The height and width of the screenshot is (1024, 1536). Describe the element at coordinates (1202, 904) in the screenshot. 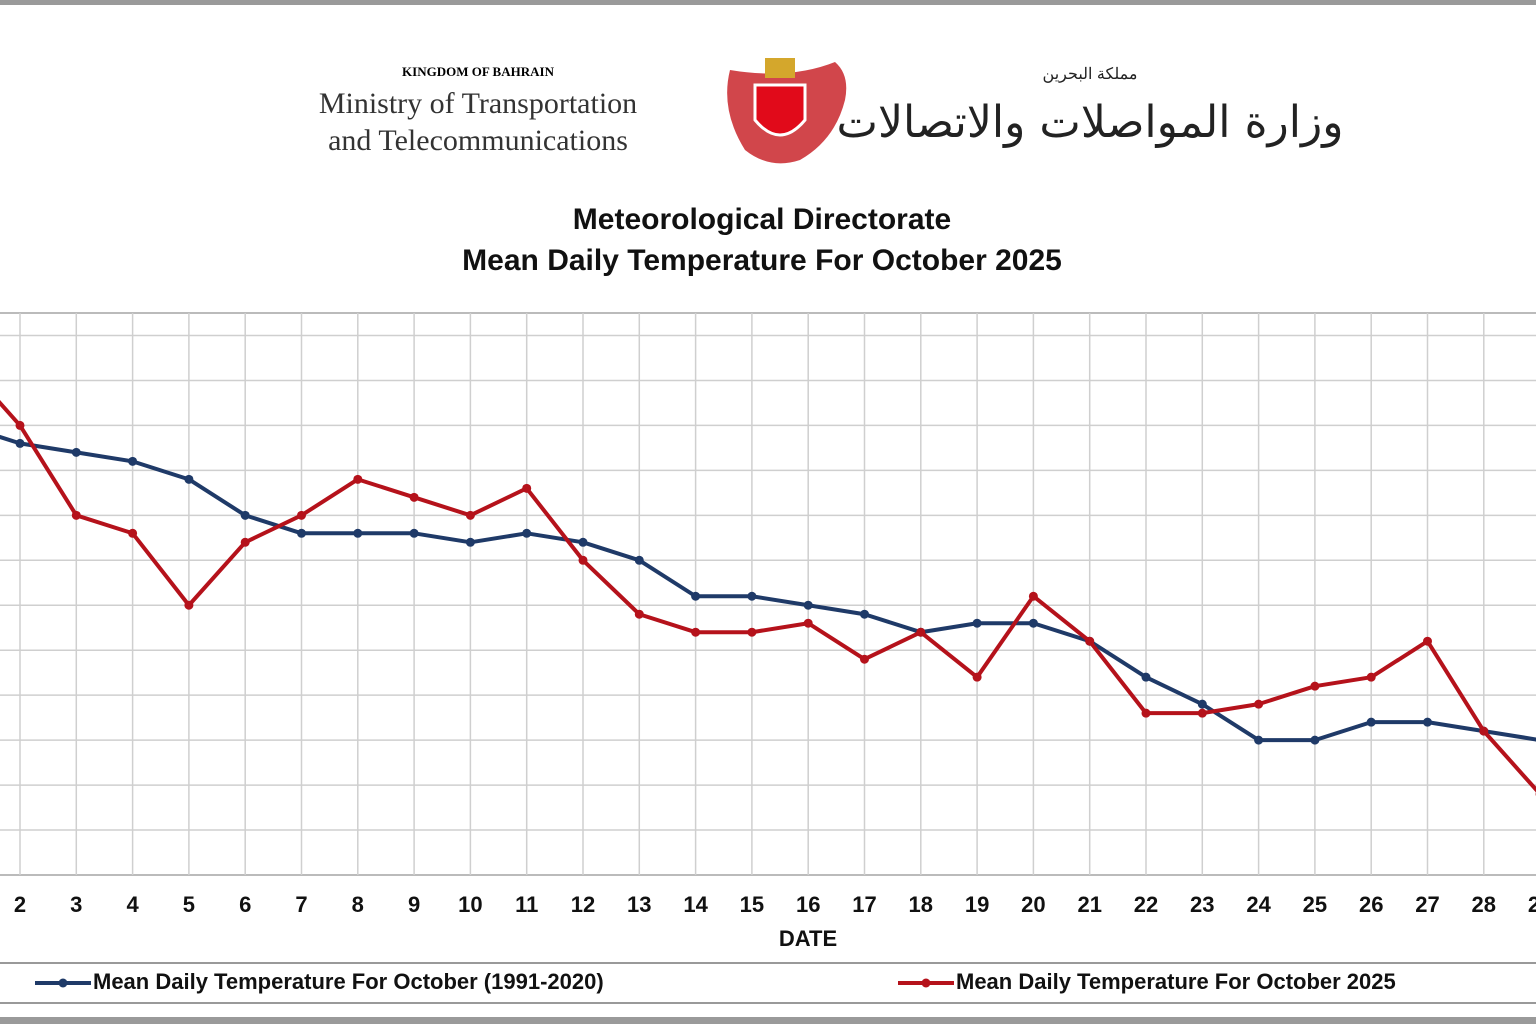

I see `x-tick-label: 23` at that location.